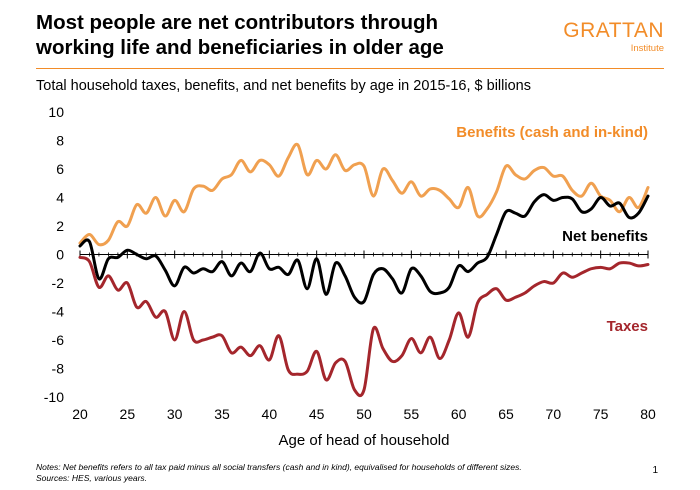  Describe the element at coordinates (364, 440) in the screenshot. I see `x-axis-label: Age of head of household` at that location.